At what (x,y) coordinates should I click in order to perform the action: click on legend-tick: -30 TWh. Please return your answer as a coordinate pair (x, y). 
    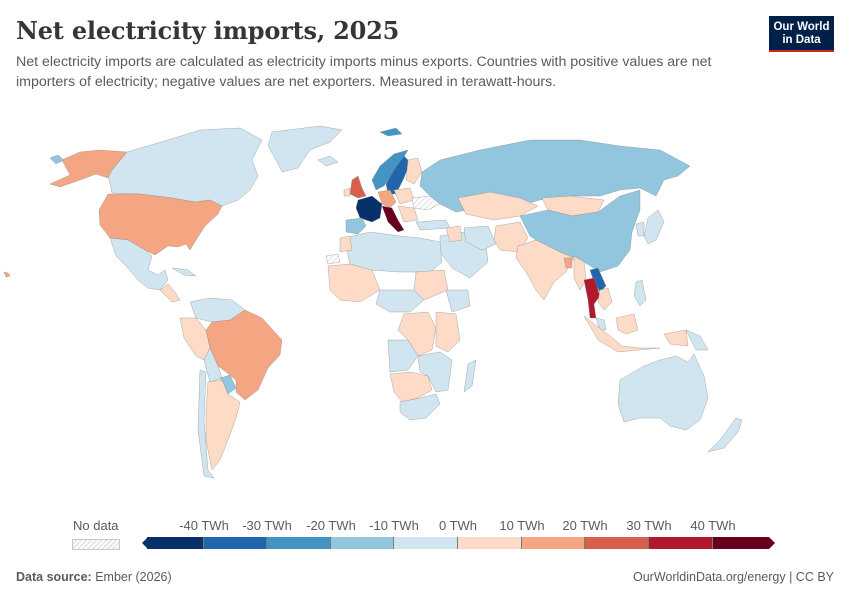
    Looking at the image, I should click on (267, 525).